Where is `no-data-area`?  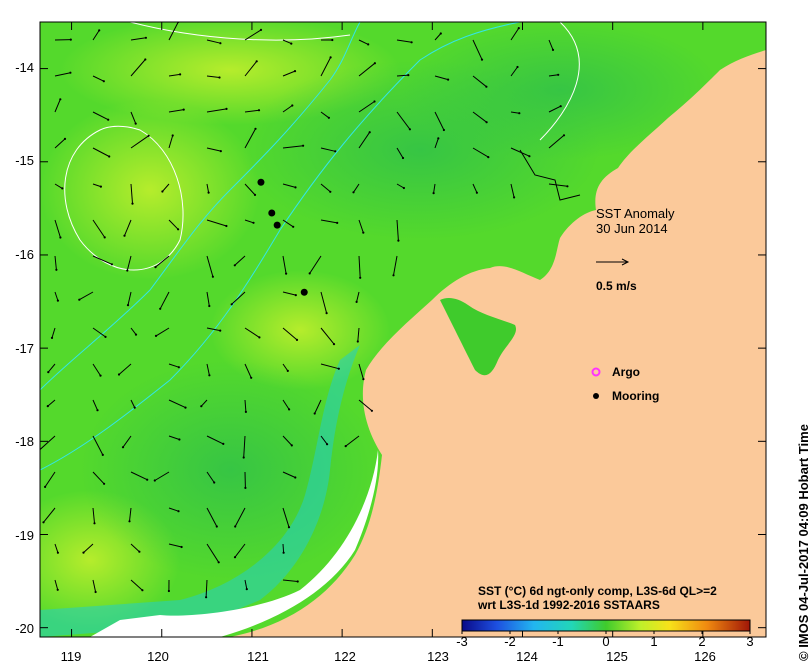
no-data-area is located at coordinates (234, 543).